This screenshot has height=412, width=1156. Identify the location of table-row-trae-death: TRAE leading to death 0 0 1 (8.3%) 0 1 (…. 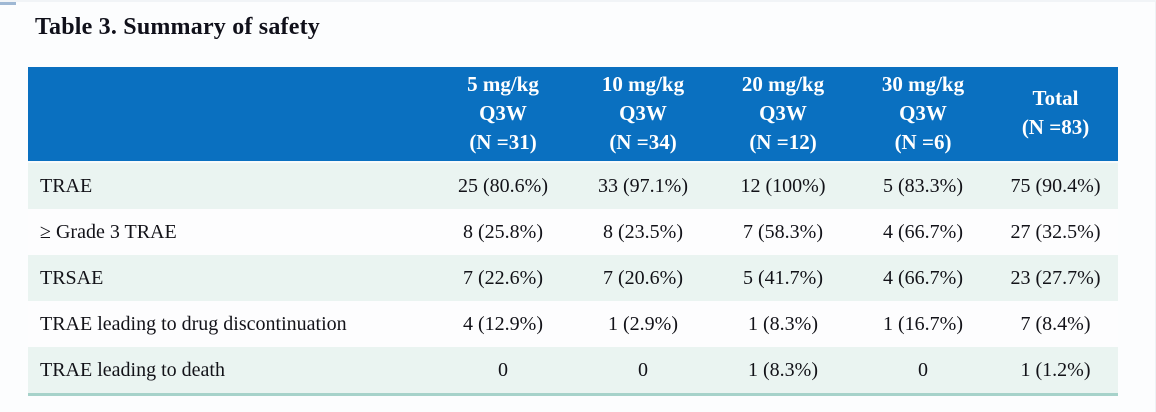
(573, 371).